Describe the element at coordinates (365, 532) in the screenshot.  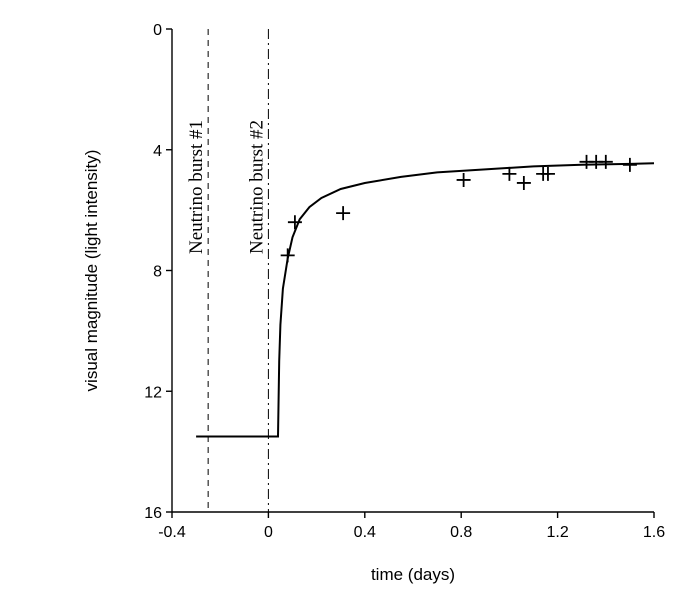
I see `x-tick-label: 0.4` at that location.